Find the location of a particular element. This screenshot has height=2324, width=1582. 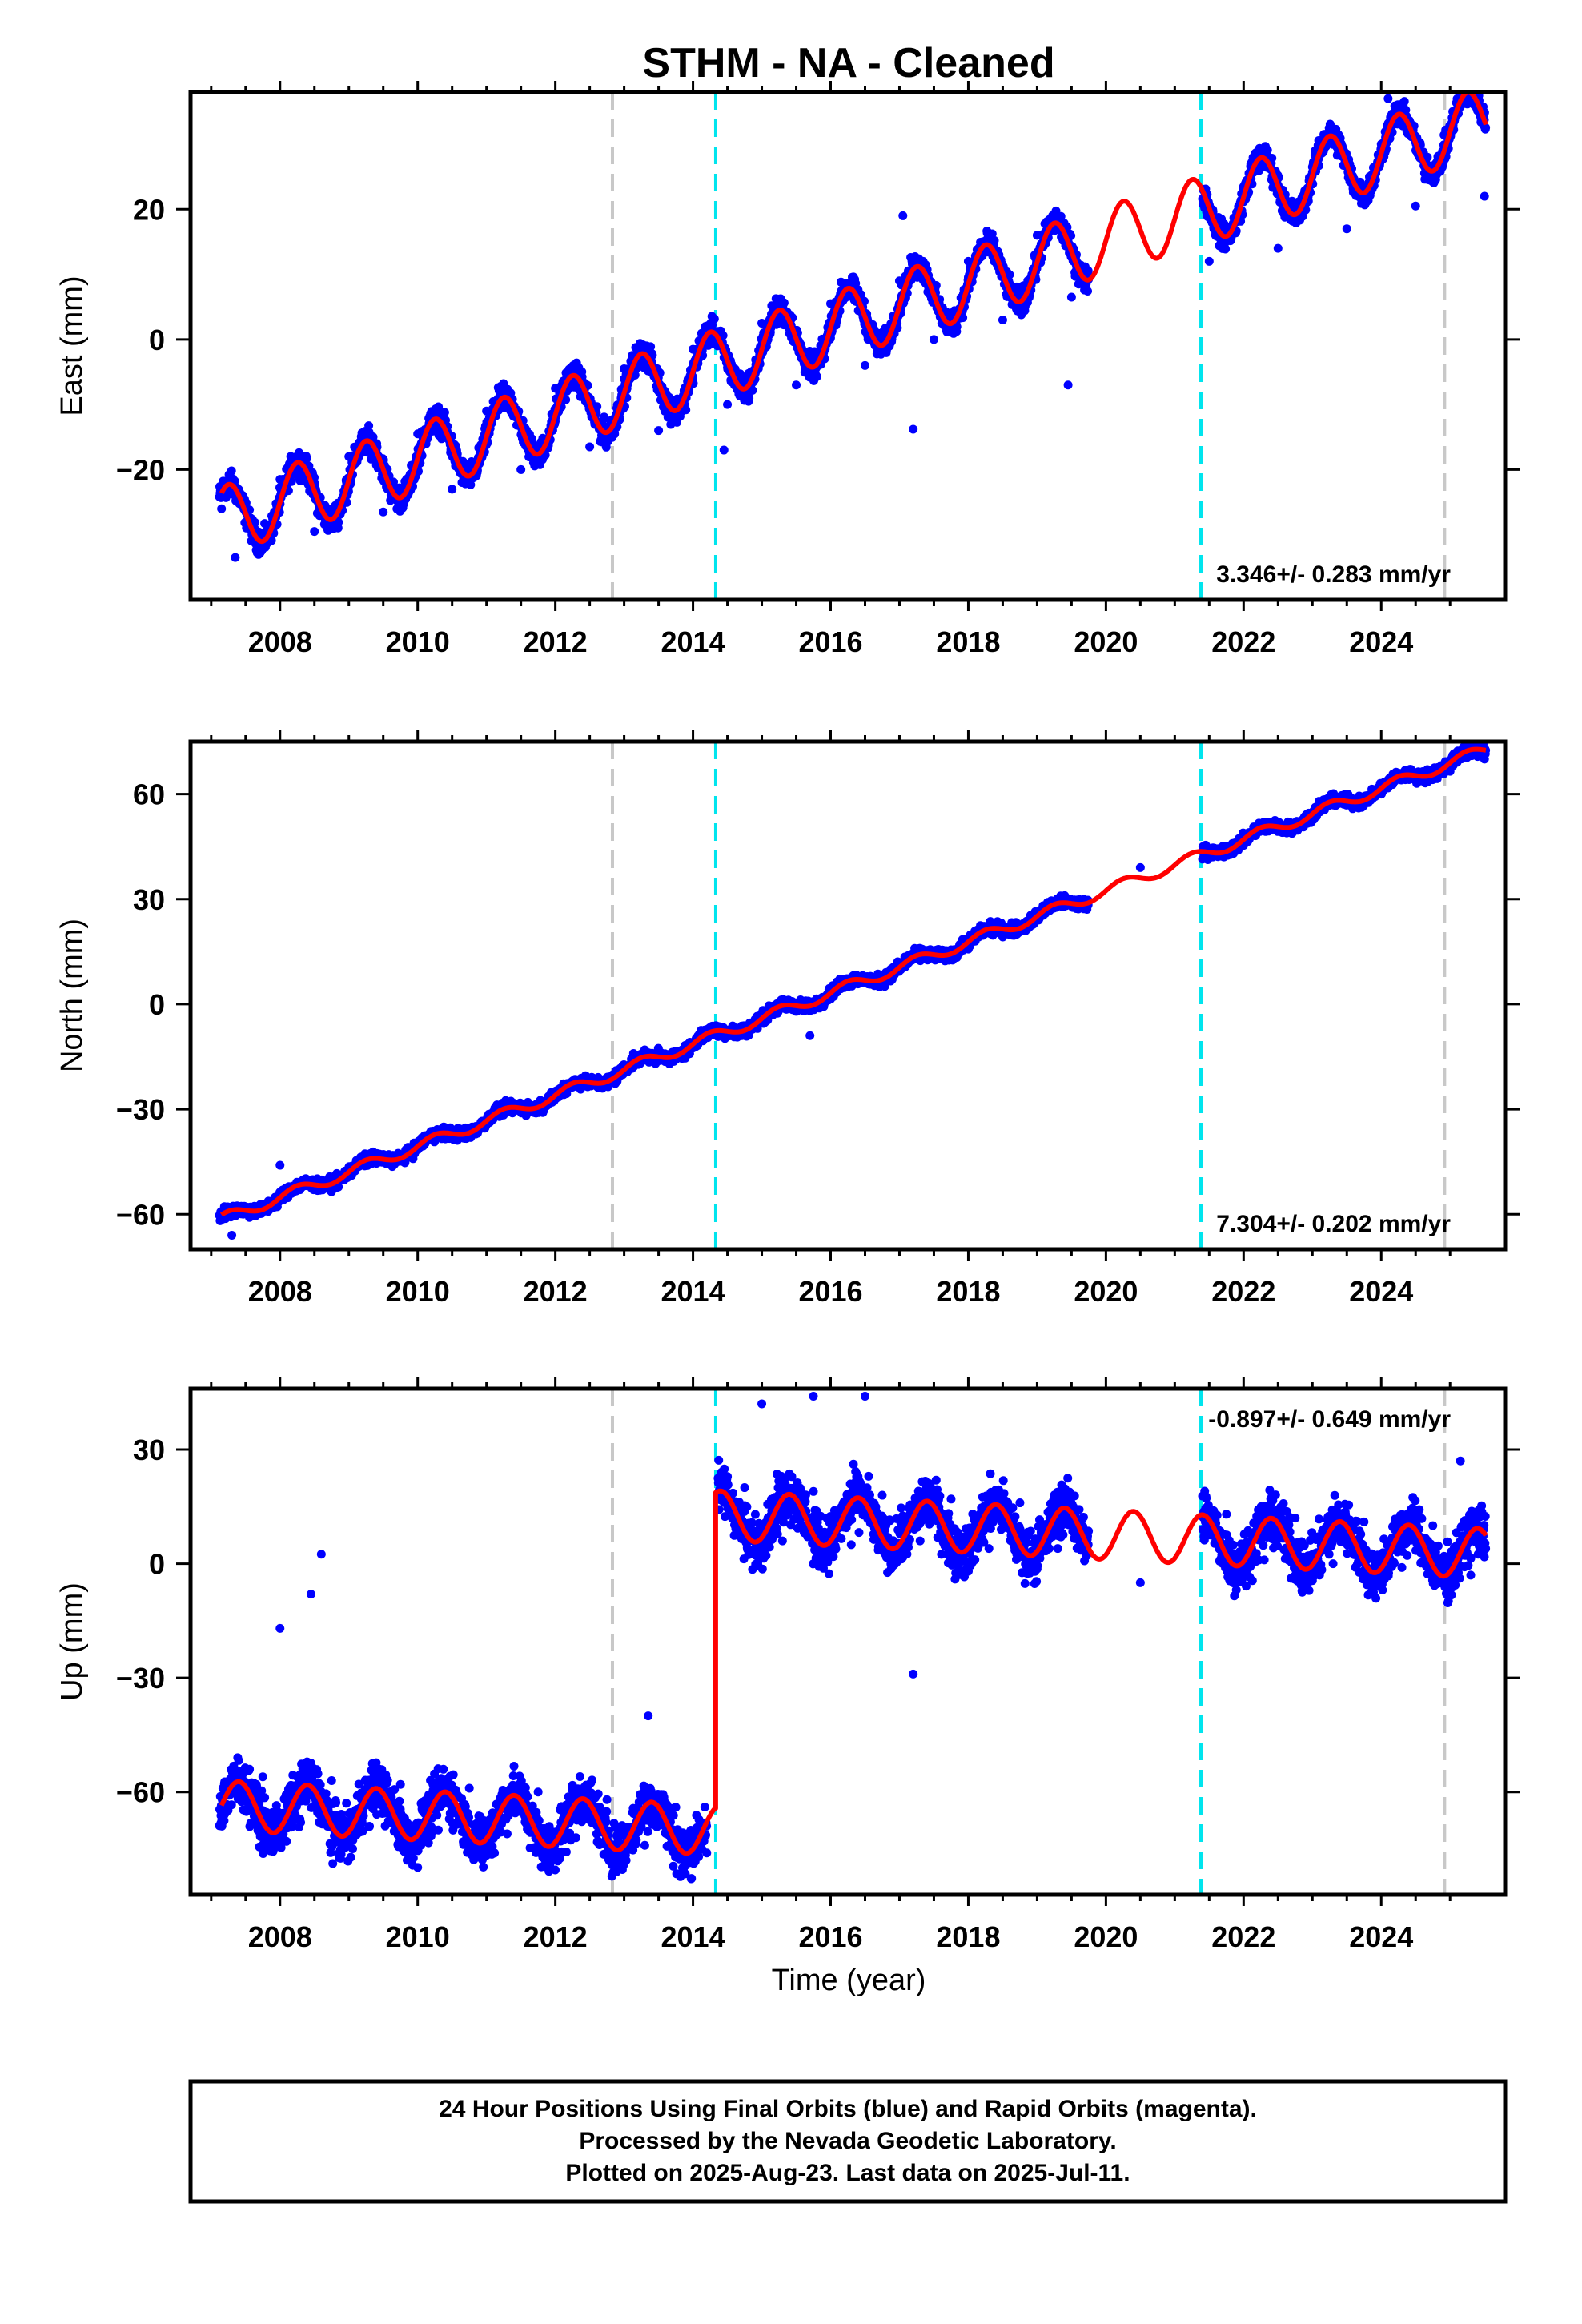

x-tick-label: 2020 is located at coordinates (1106, 641).